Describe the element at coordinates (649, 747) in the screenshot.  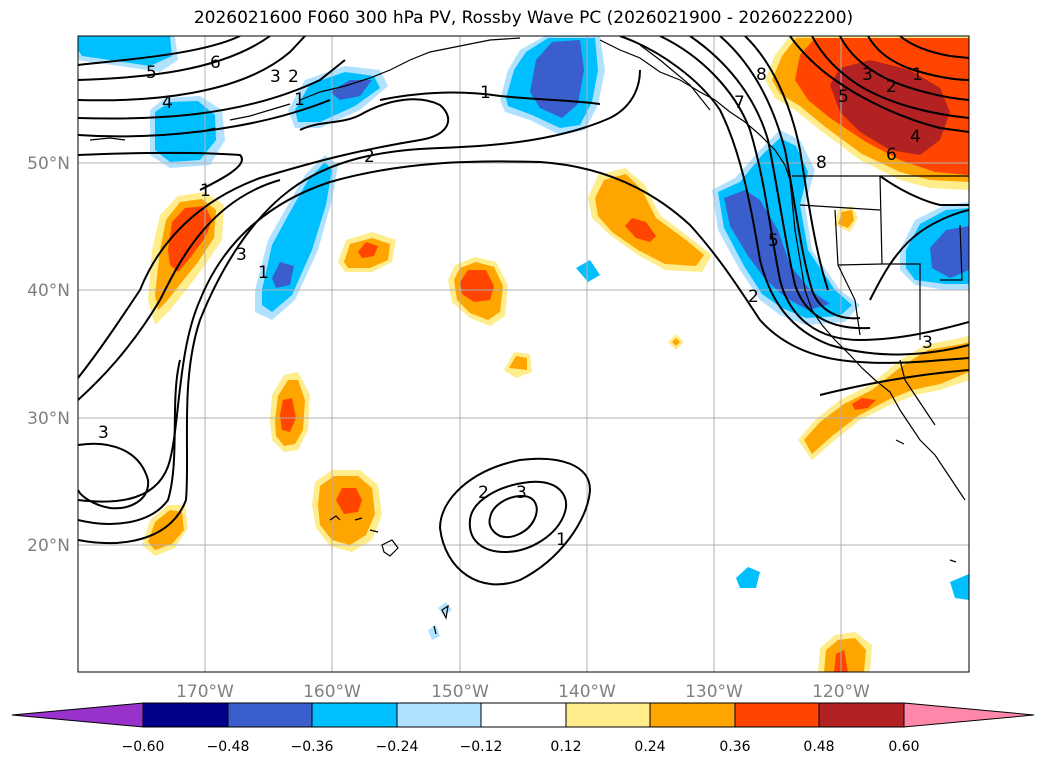
I see `colorbar-tick-label: 0.24` at that location.